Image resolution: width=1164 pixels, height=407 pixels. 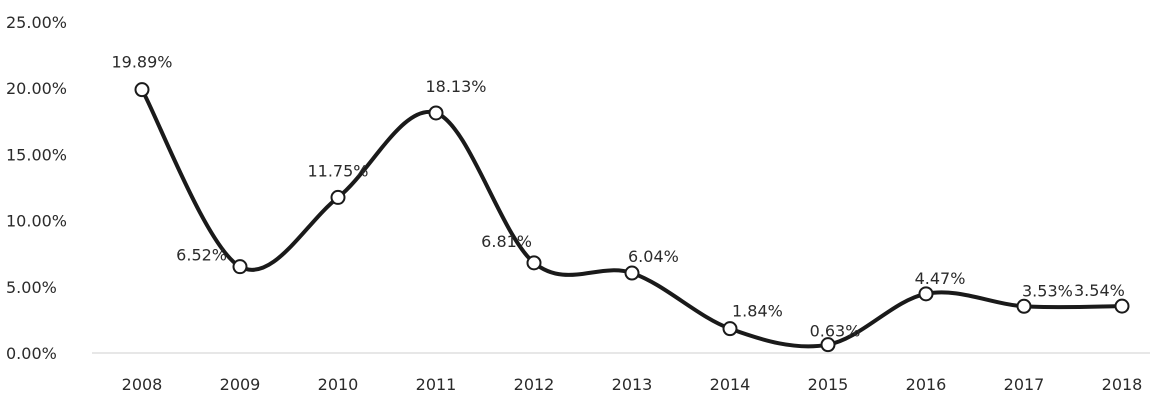 What do you see at coordinates (1024, 384) in the screenshot?
I see `x-tick-label: 2017` at bounding box center [1024, 384].